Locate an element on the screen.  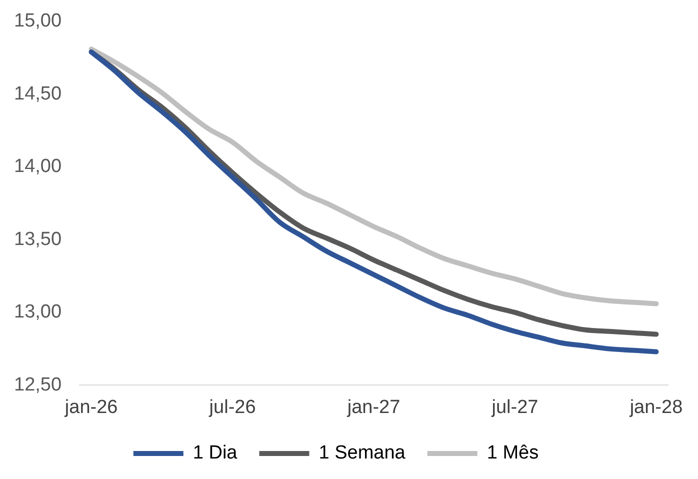
x-tick-label: jul-26 is located at coordinates (232, 407).